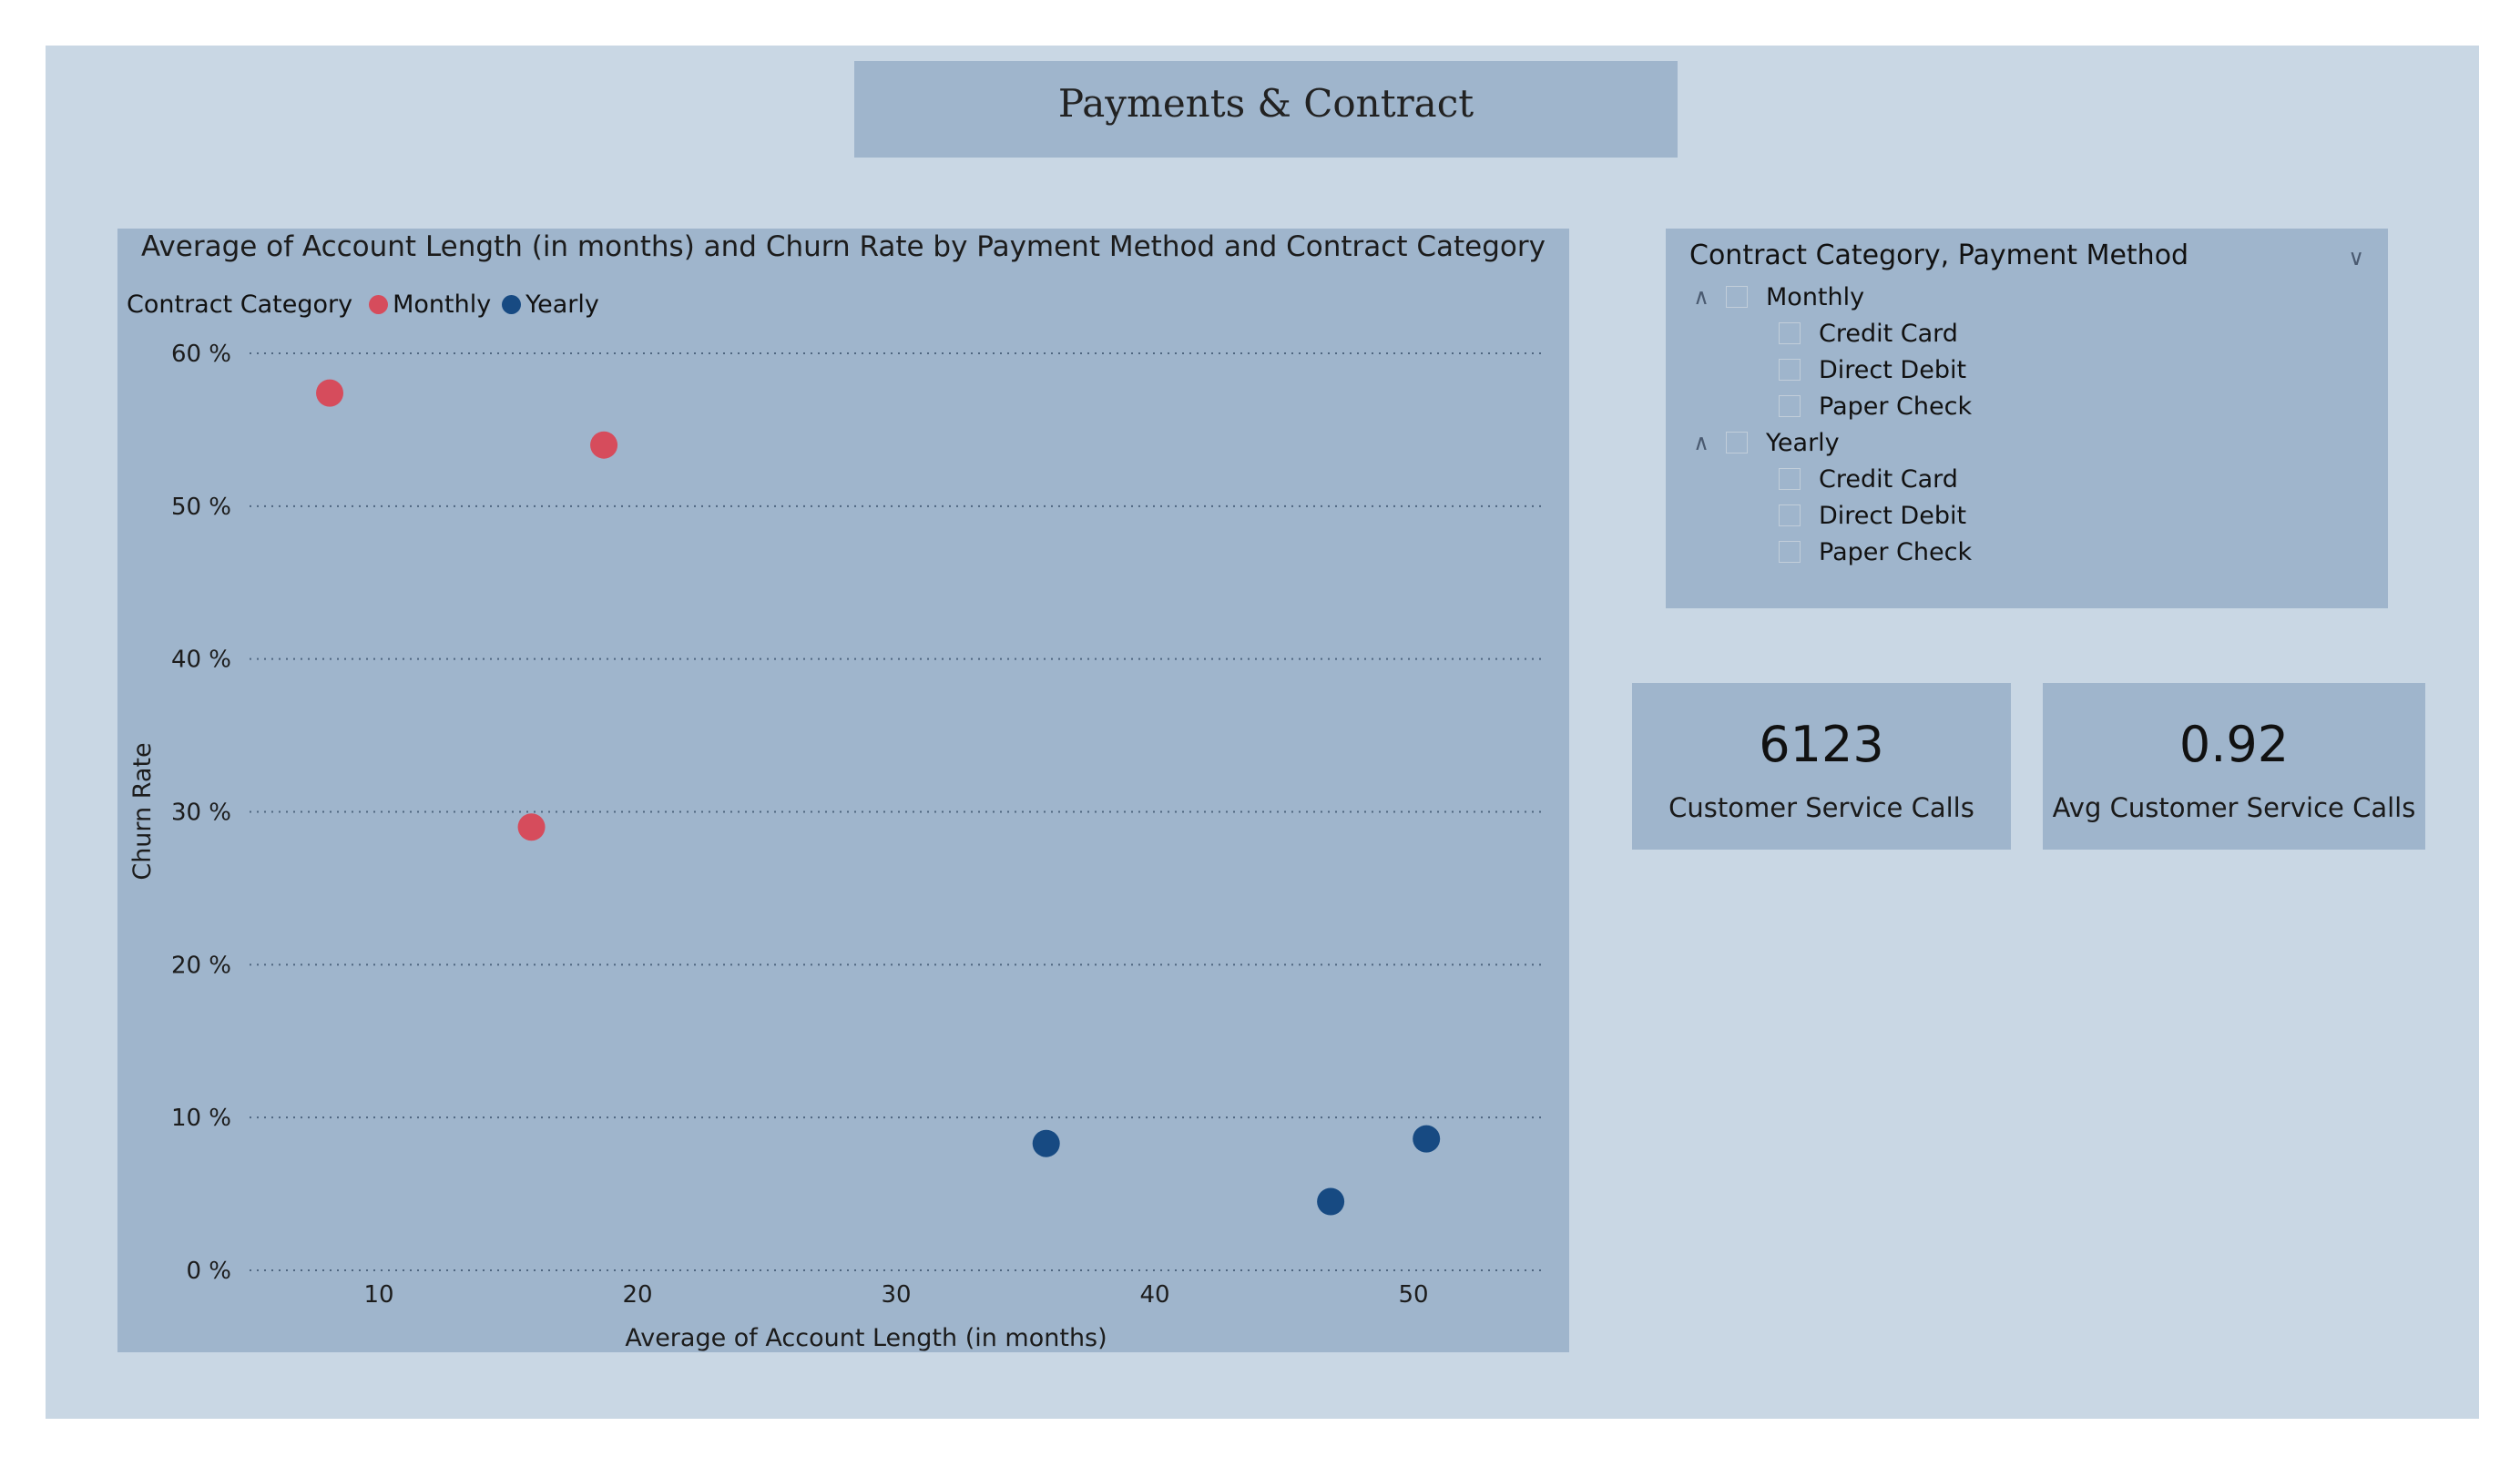 The width and height of the screenshot is (2520, 1457). I want to click on y-tick-label: 10 %, so click(201, 1118).